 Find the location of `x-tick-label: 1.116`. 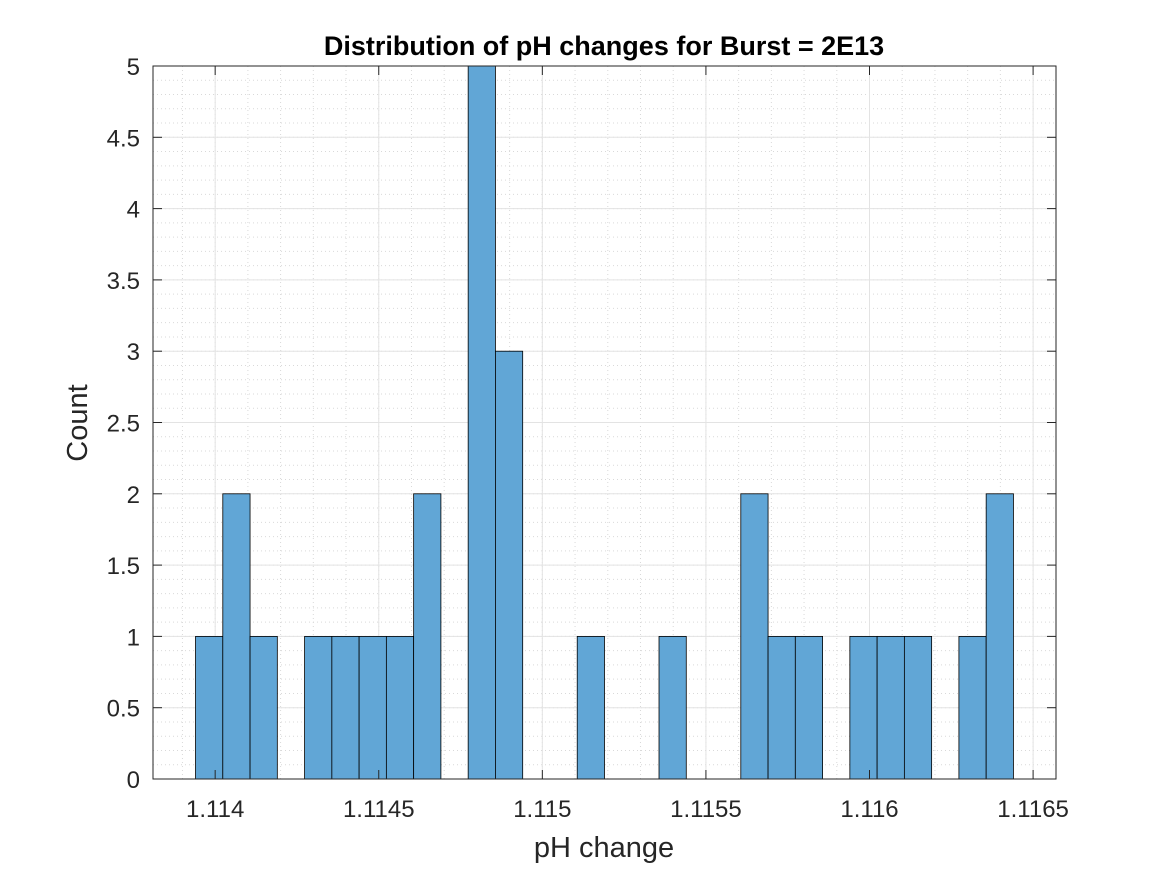

x-tick-label: 1.116 is located at coordinates (869, 809).